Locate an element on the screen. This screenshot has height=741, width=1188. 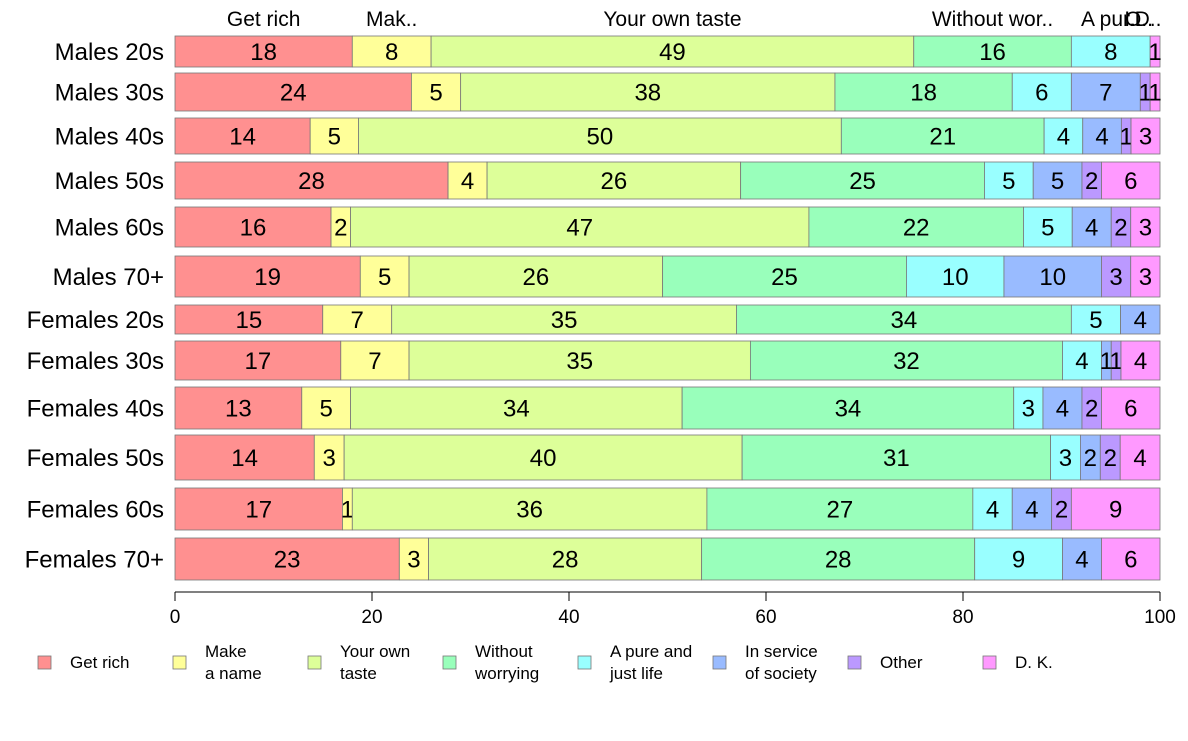
data-label: 8 is located at coordinates (391, 52).